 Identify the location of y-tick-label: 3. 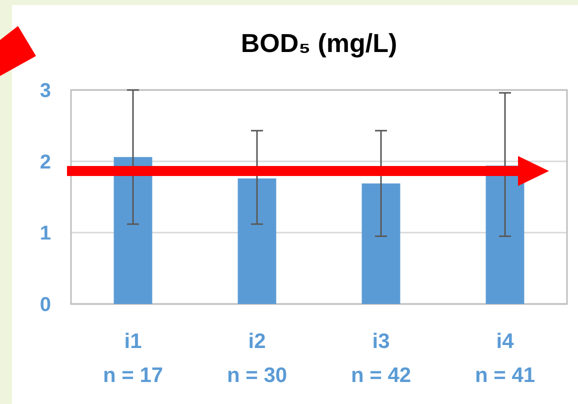
(45, 91).